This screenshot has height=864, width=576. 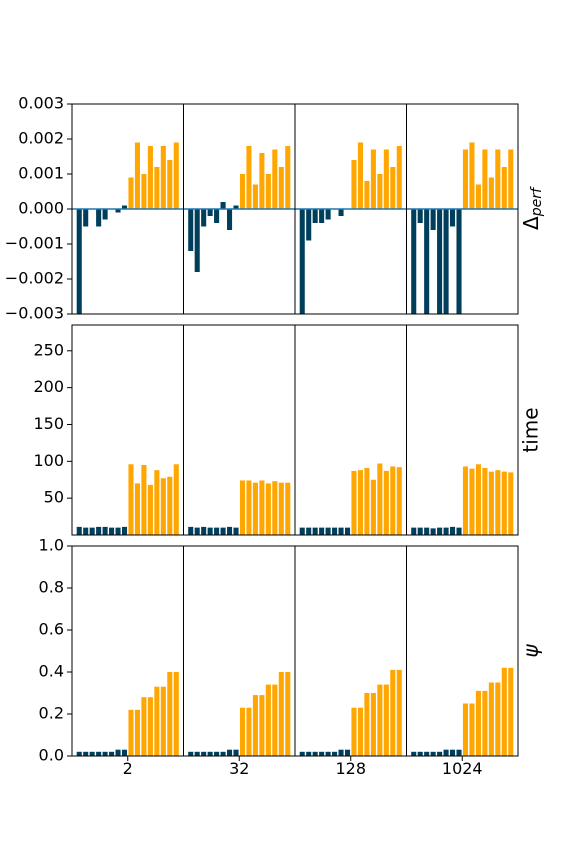 I want to click on y-tick-label: 0.001, so click(x=41, y=173).